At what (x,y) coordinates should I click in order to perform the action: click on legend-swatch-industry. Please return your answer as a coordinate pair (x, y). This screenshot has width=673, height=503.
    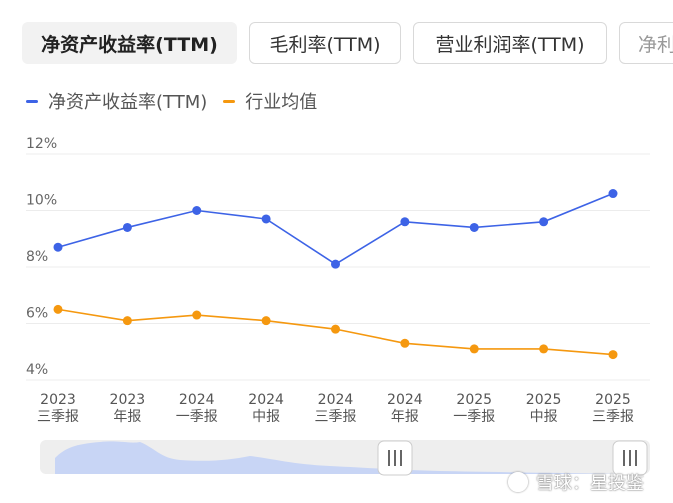
    Looking at the image, I should click on (229, 101).